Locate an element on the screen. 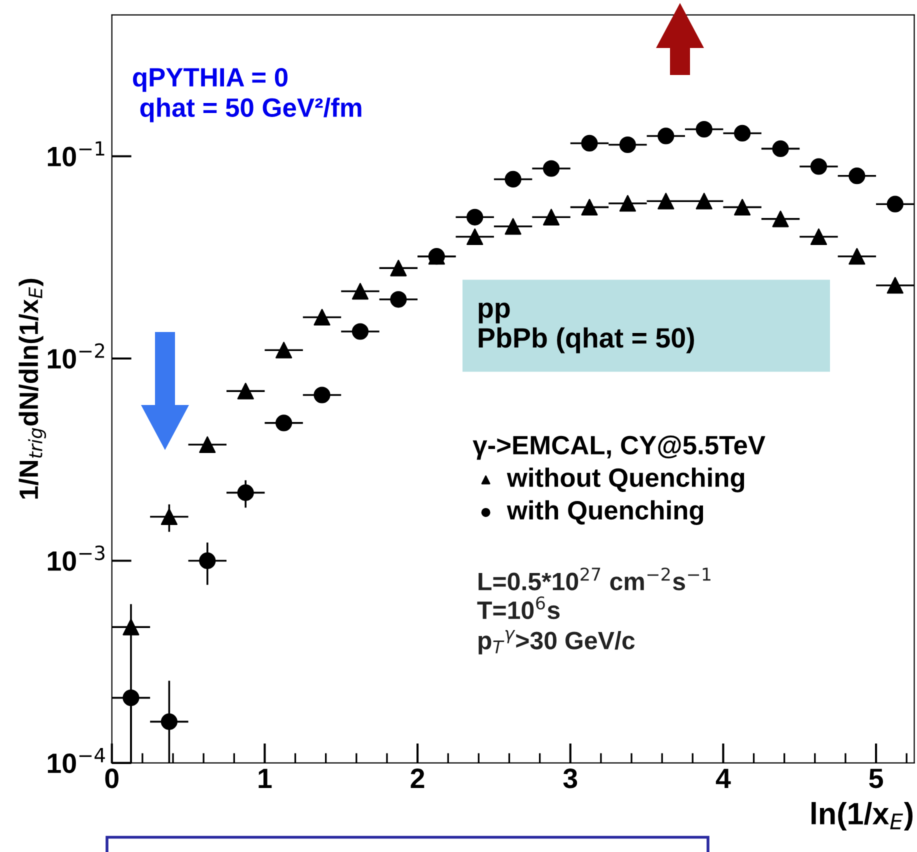  y-axis-title: 1/N$_{trig}$dN/dln(1/x$_{E}$) is located at coordinates (32, 388).